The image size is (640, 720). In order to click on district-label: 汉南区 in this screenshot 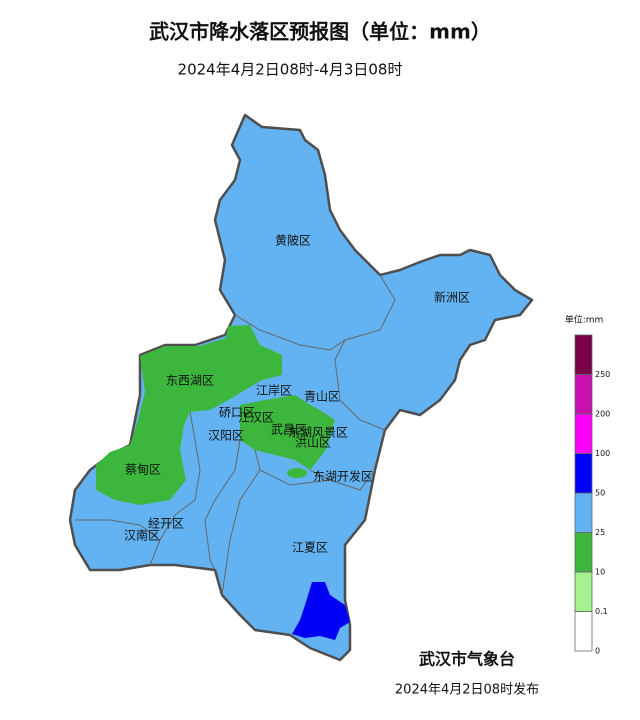, I will do `click(142, 535)`.